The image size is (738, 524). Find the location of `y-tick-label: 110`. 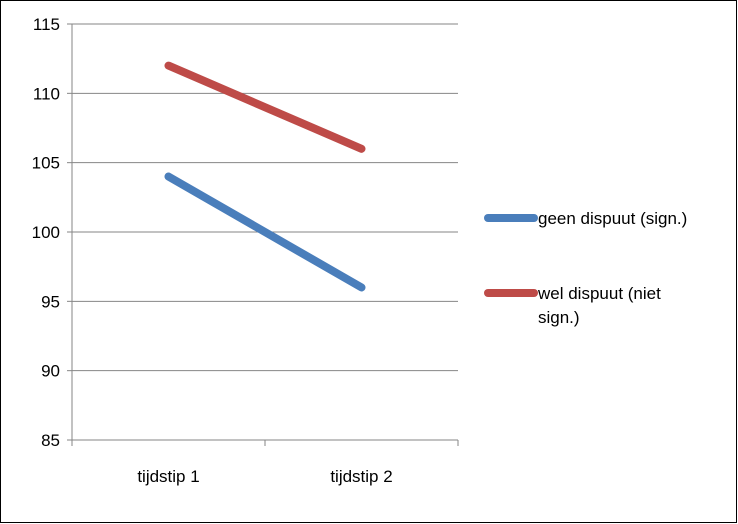

y-tick-label: 110 is located at coordinates (46, 93).